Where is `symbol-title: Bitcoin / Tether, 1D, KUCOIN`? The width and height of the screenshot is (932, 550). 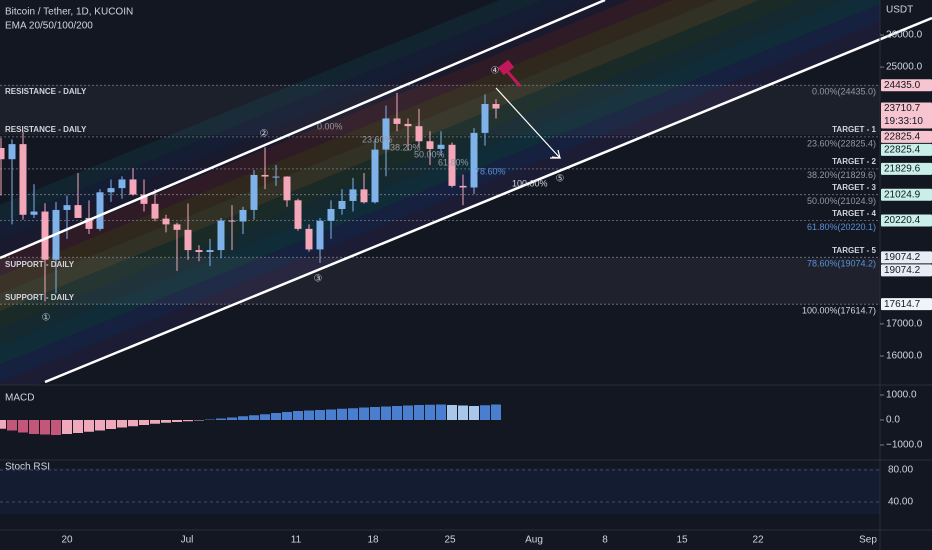
symbol-title: Bitcoin / Tether, 1D, KUCOIN is located at coordinates (69, 12).